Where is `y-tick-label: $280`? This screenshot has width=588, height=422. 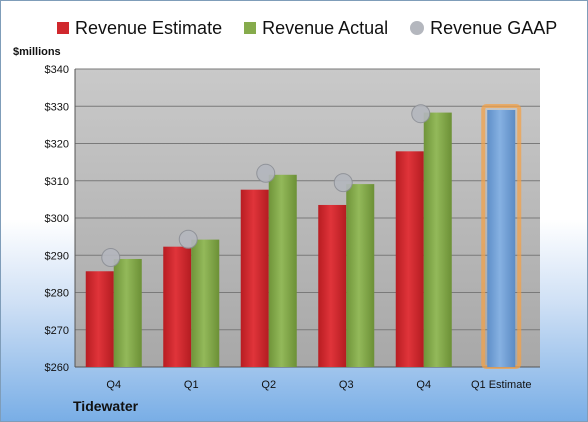 y-tick-label: $280 is located at coordinates (57, 294).